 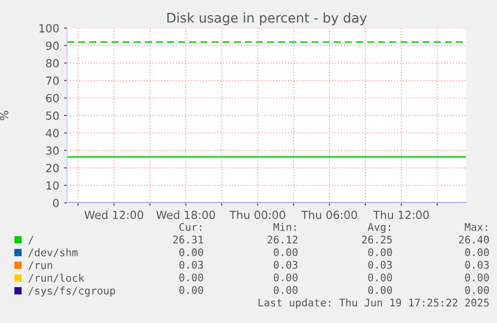 What do you see at coordinates (377, 240) in the screenshot?
I see `text: 26.25` at bounding box center [377, 240].